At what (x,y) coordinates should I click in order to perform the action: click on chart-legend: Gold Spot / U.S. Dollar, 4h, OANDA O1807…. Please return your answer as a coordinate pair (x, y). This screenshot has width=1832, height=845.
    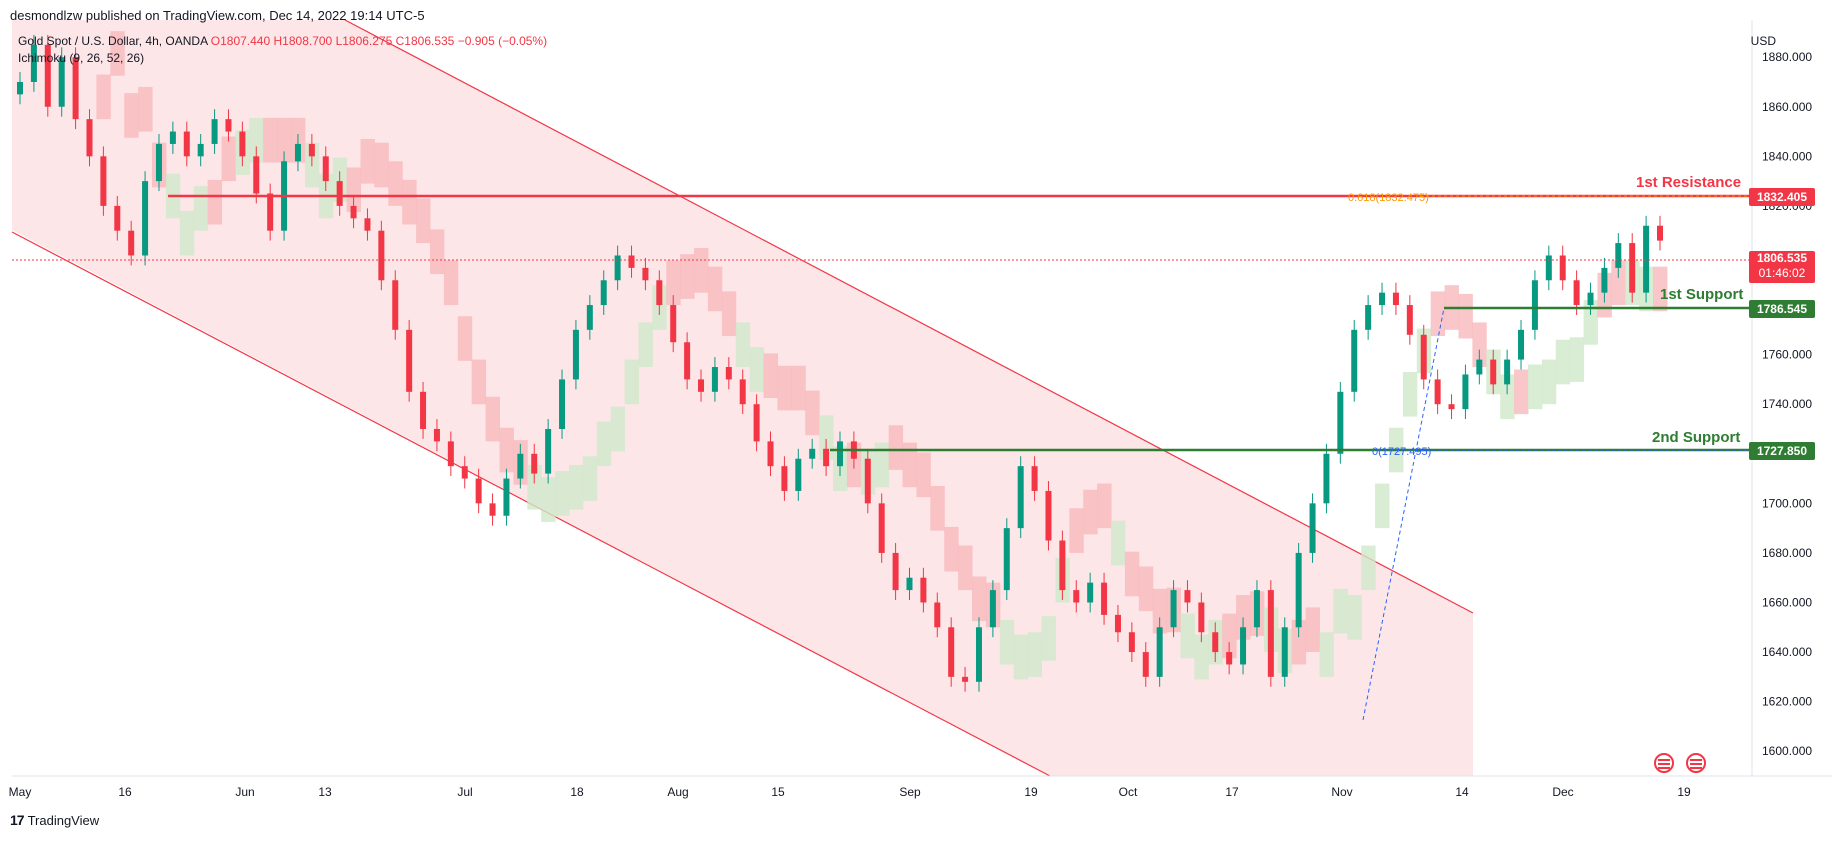
    Looking at the image, I should click on (282, 50).